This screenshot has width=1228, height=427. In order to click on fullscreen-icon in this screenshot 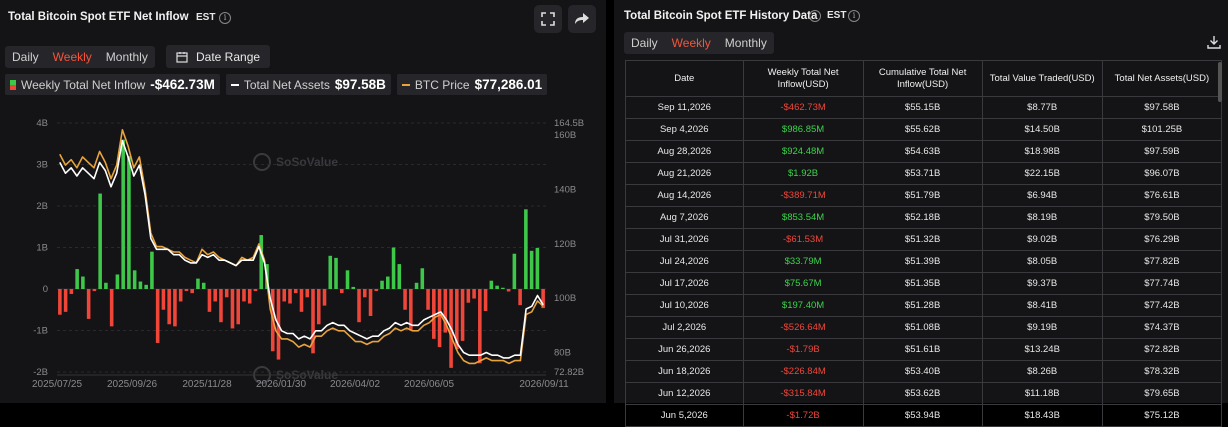, I will do `click(548, 19)`.